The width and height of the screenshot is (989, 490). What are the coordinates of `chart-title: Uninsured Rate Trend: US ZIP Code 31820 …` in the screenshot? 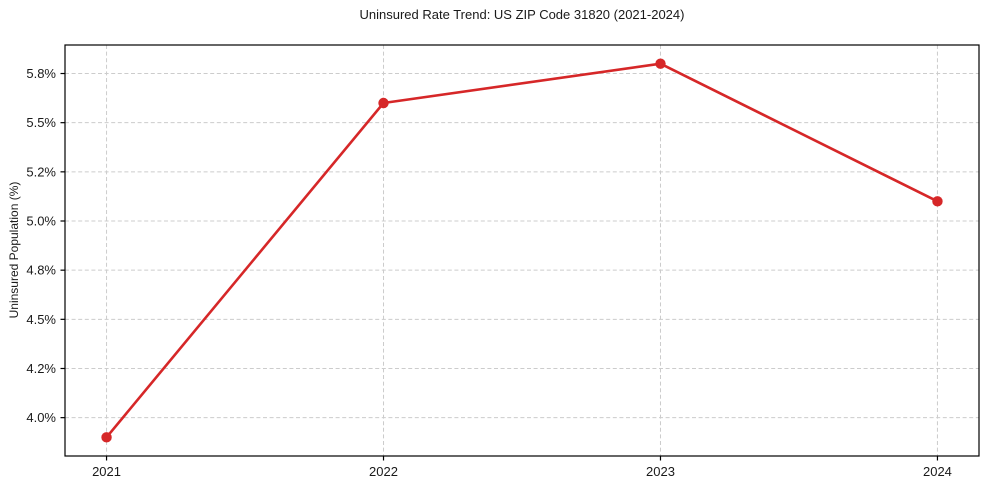 It's located at (522, 14).